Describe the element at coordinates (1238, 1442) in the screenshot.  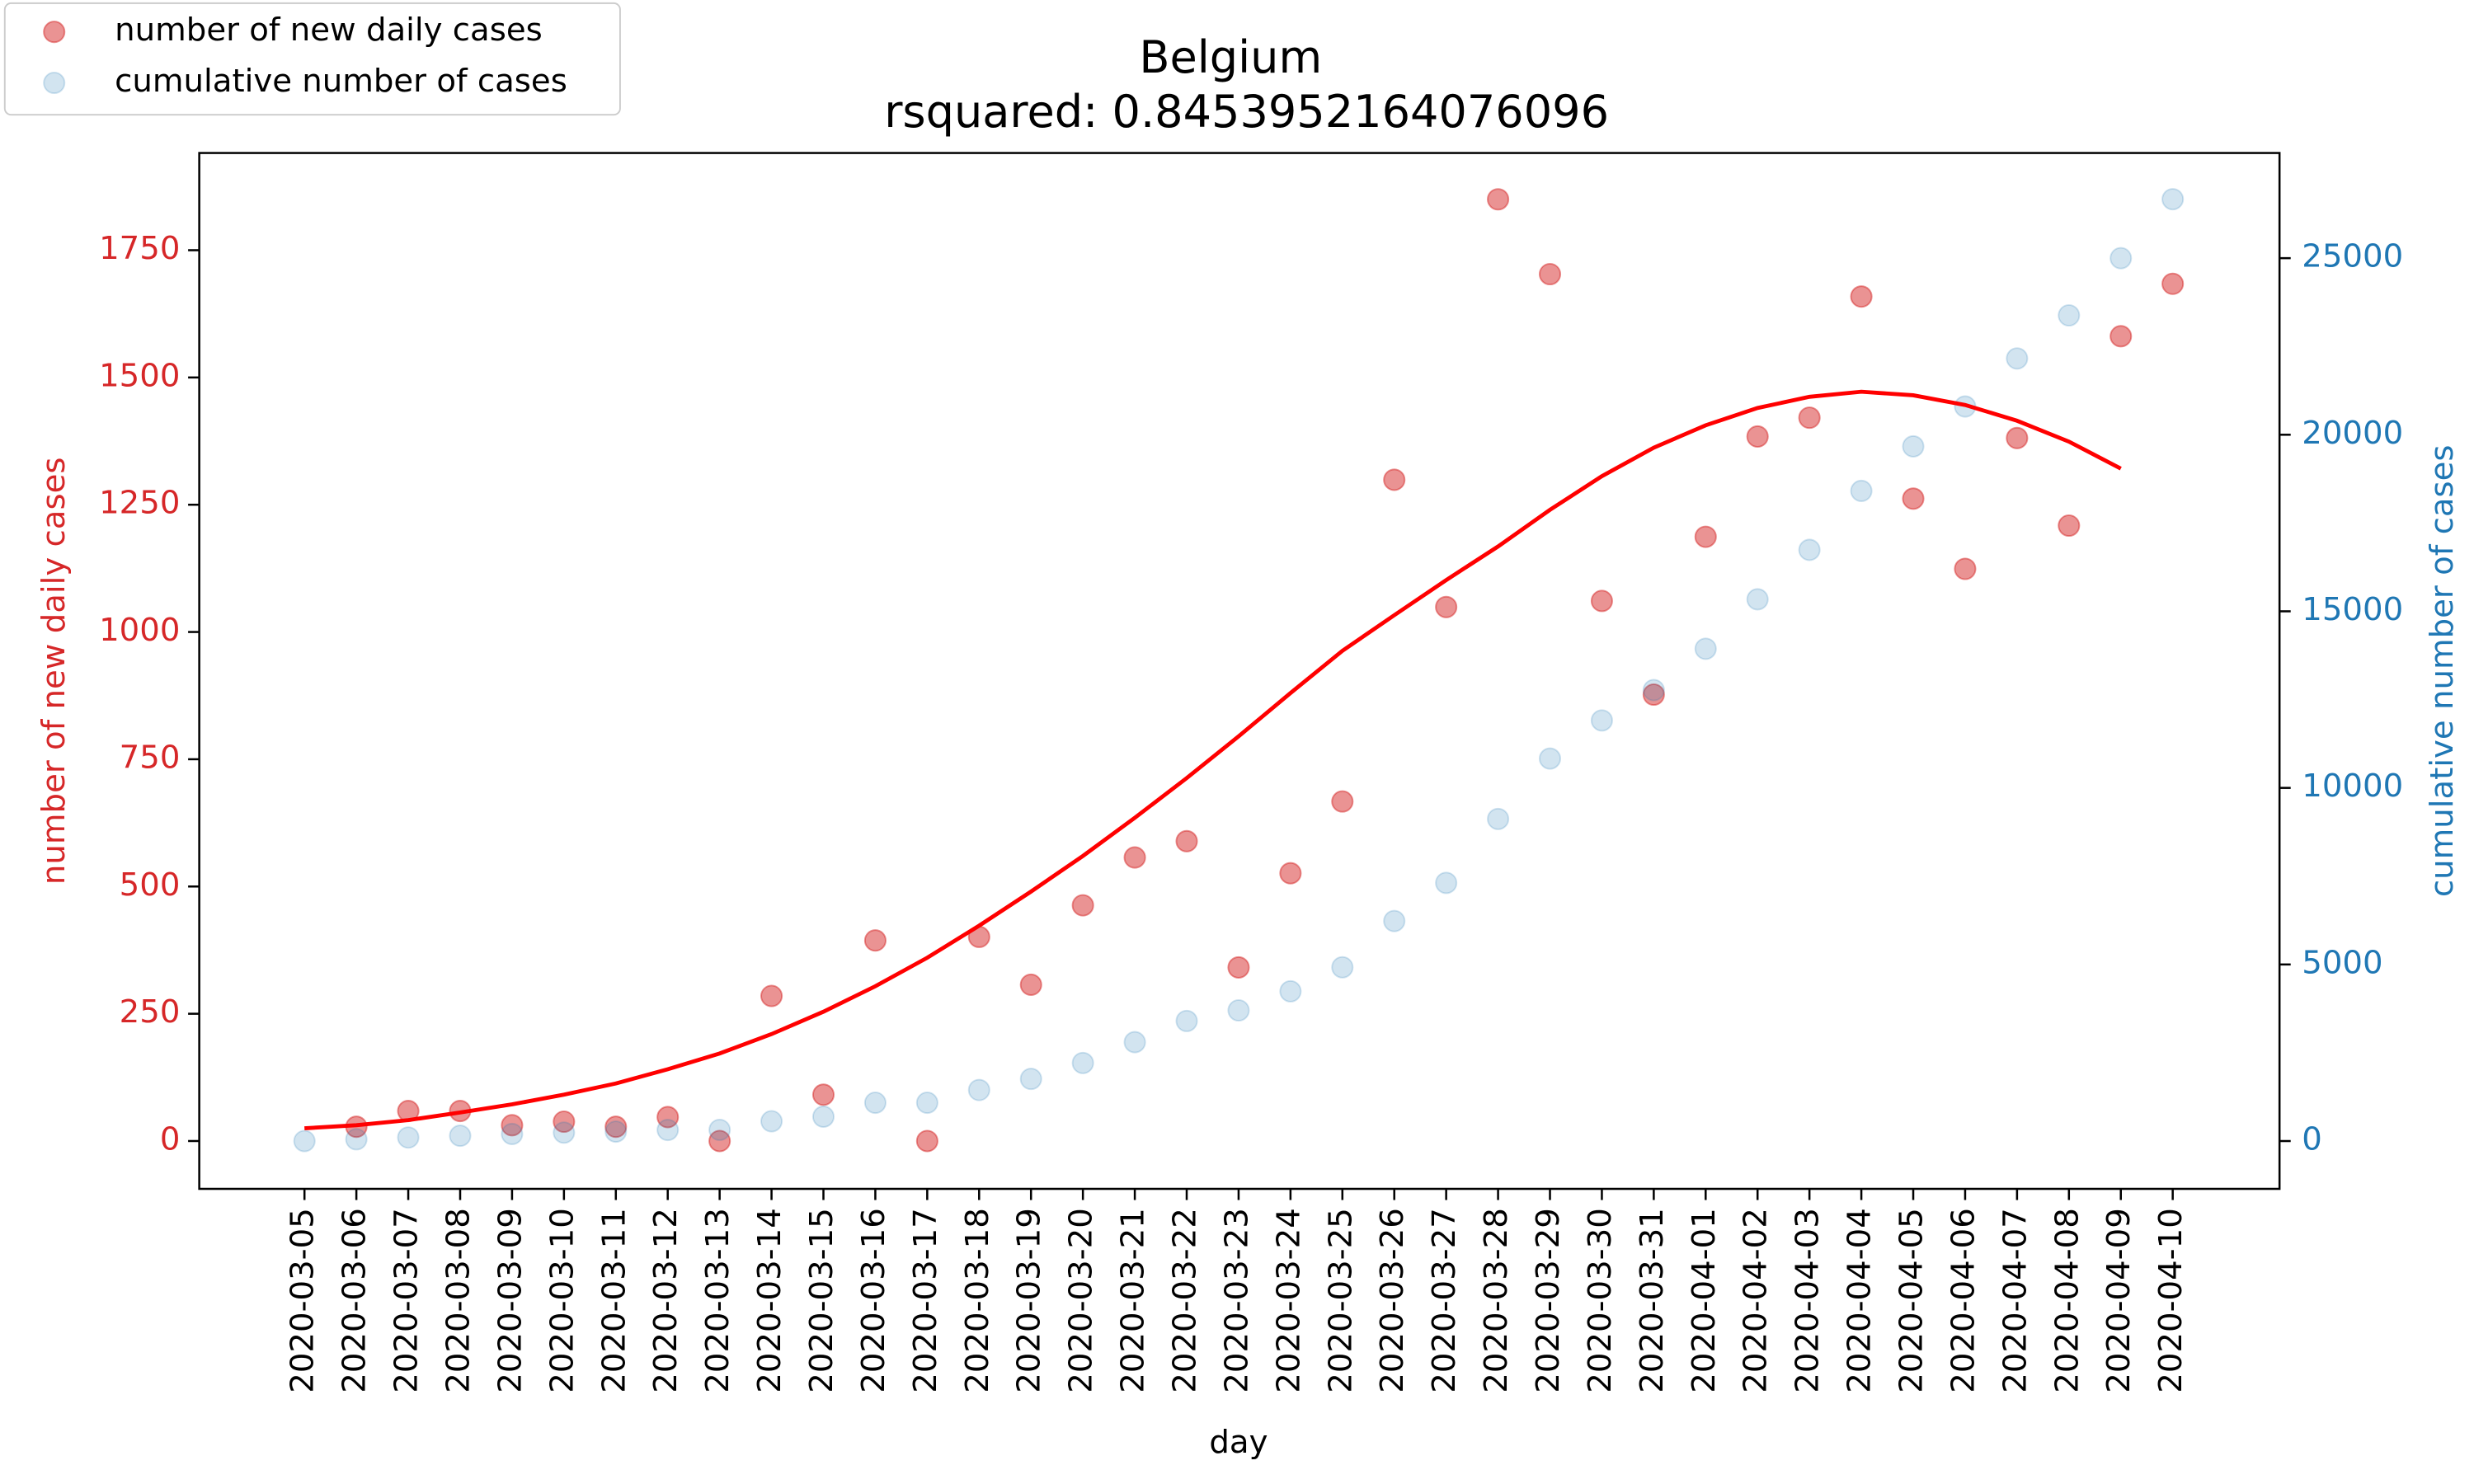
I see `x-axis-label: day` at that location.